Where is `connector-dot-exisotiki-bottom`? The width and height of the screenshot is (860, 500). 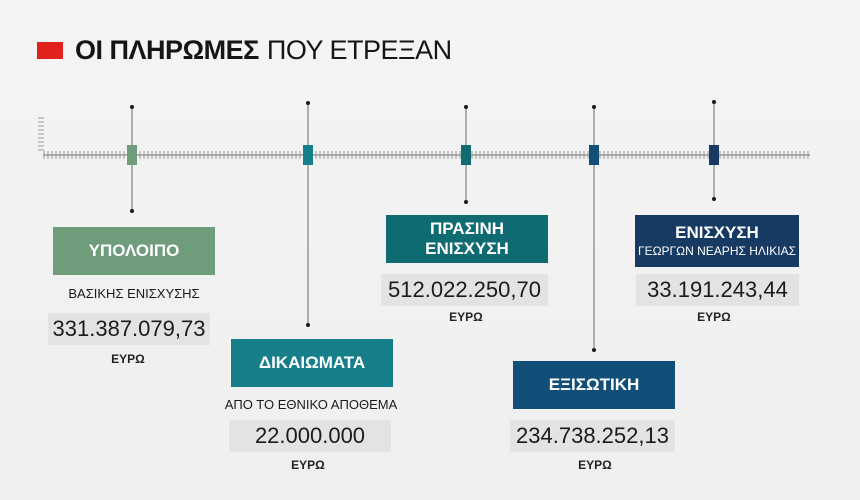 connector-dot-exisotiki-bottom is located at coordinates (594, 350).